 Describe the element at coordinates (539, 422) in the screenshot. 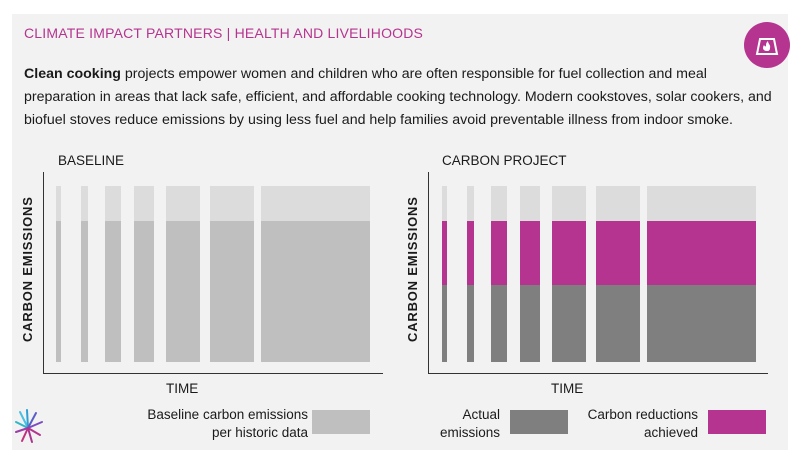

I see `legend-actual-swatch` at that location.